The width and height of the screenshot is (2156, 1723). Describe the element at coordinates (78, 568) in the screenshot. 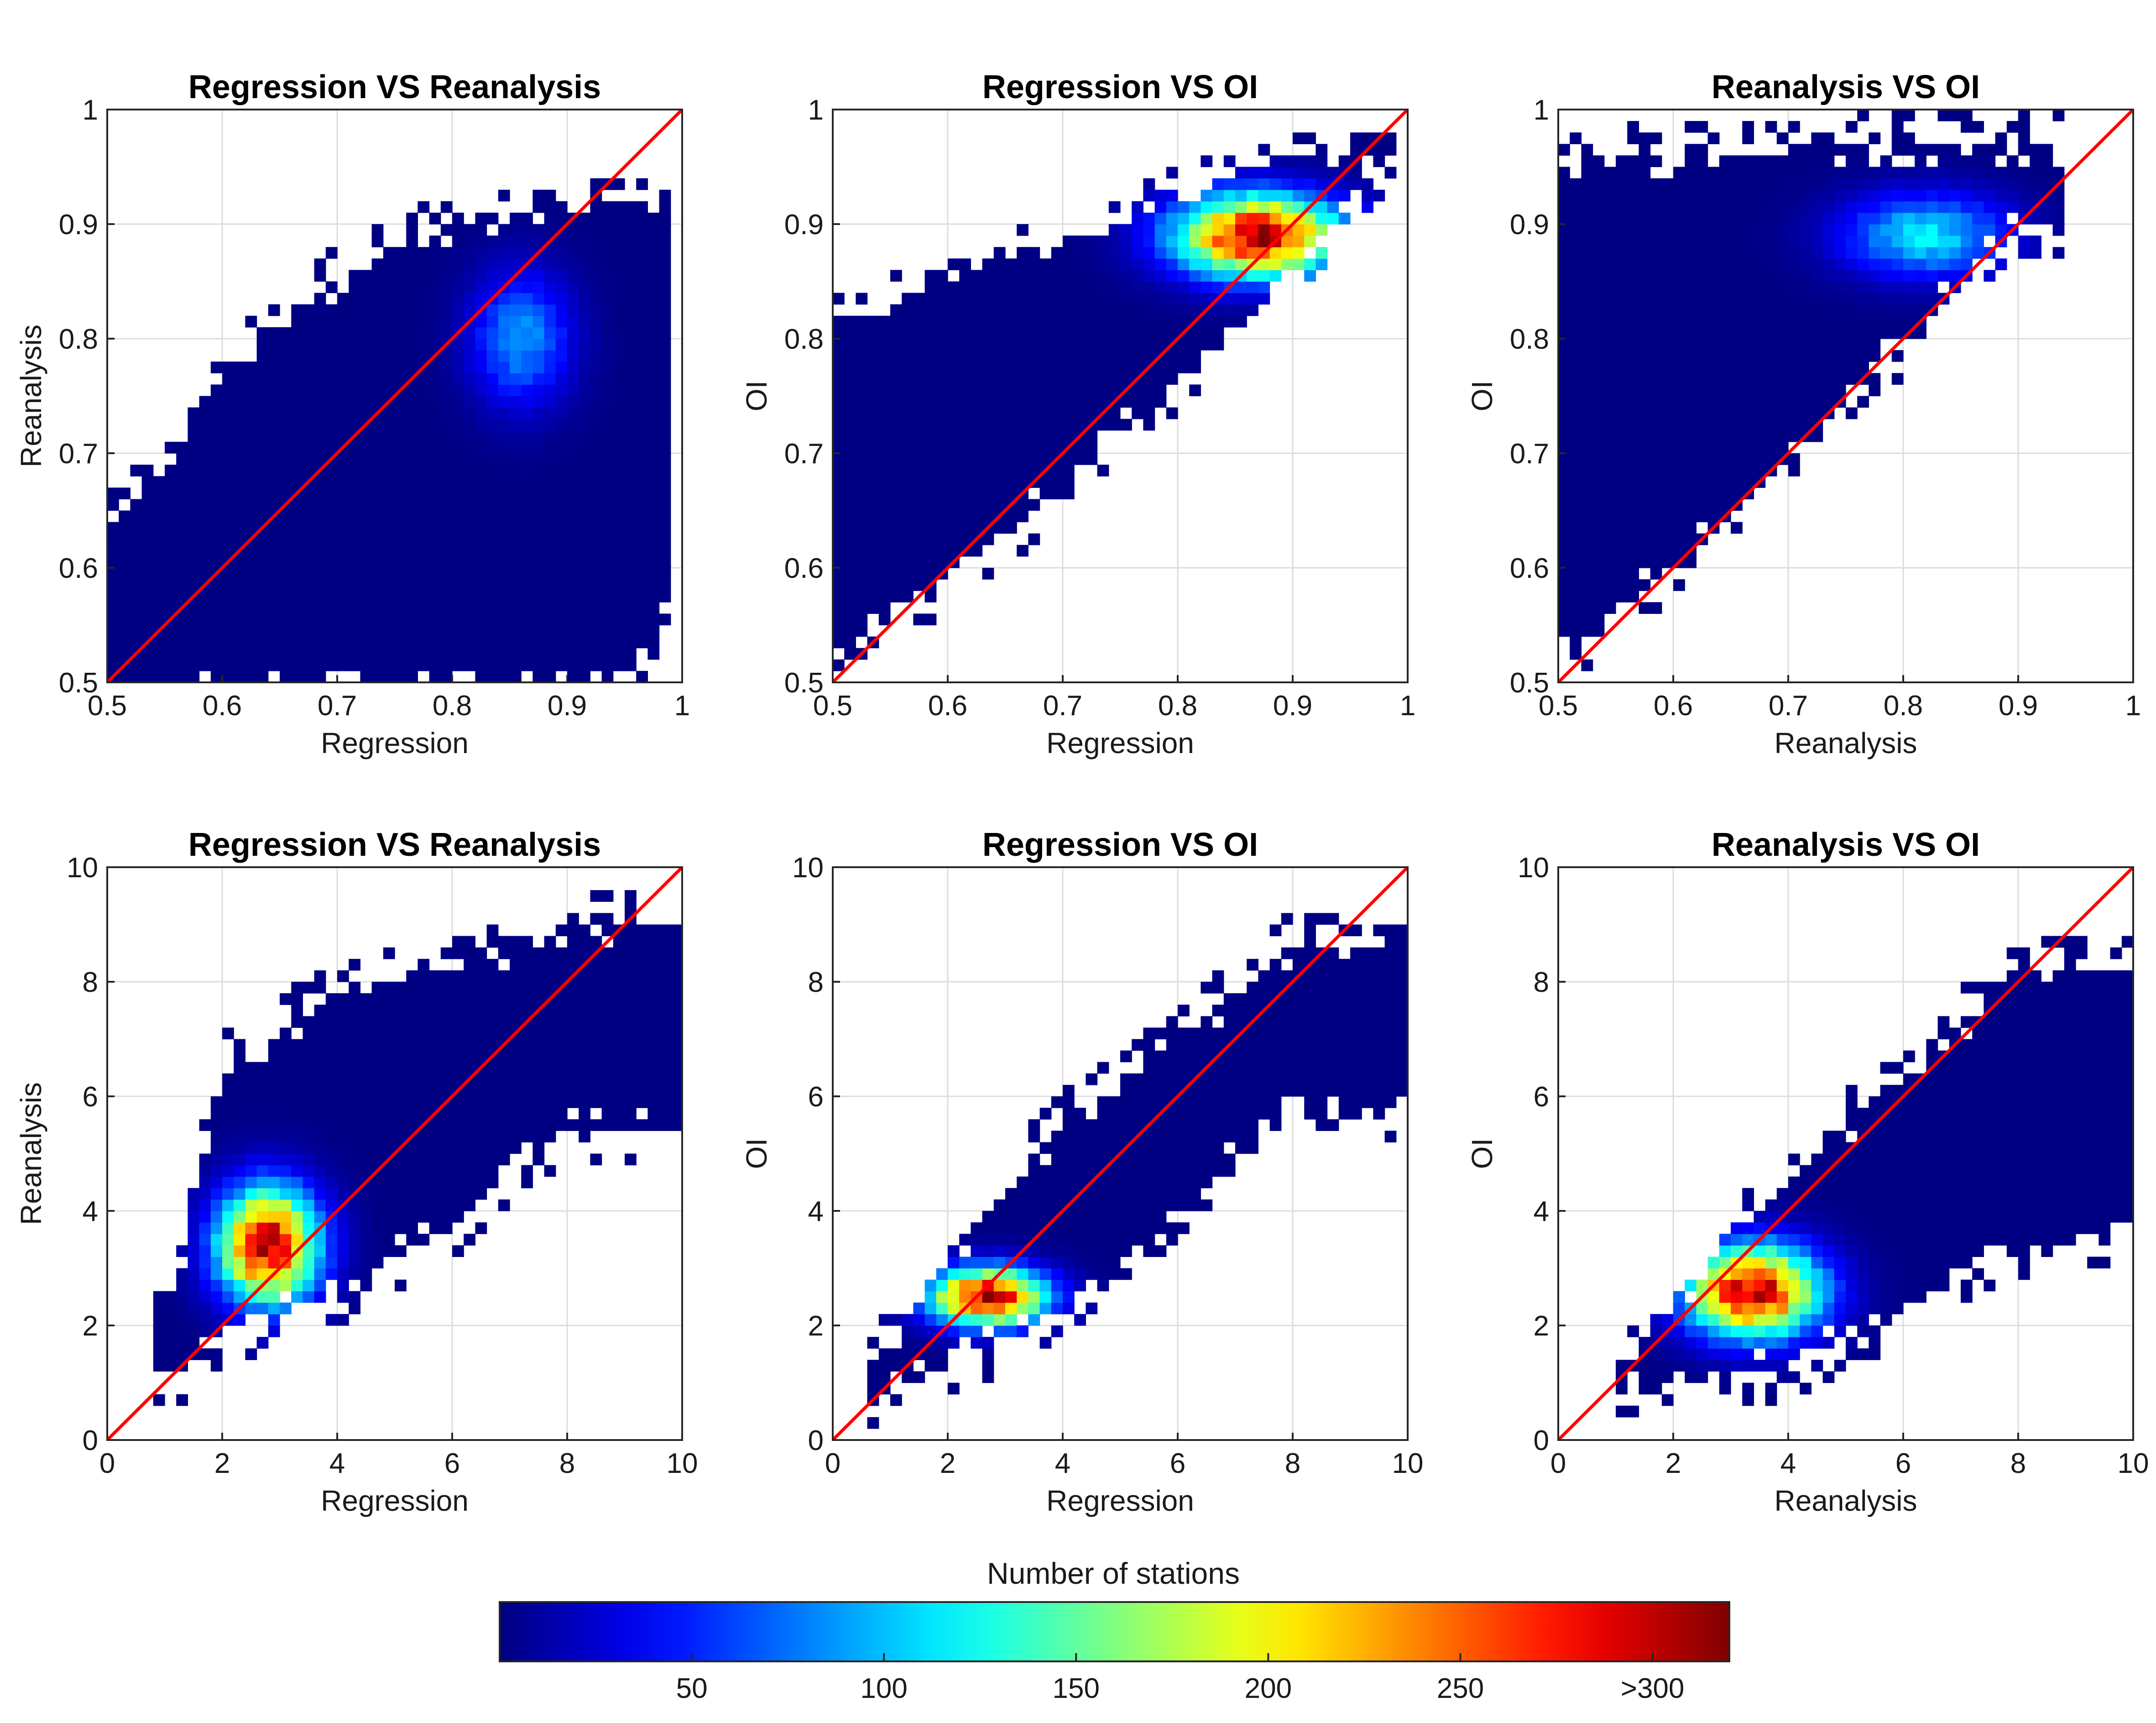

I see `y-tick-label: 0.6` at that location.